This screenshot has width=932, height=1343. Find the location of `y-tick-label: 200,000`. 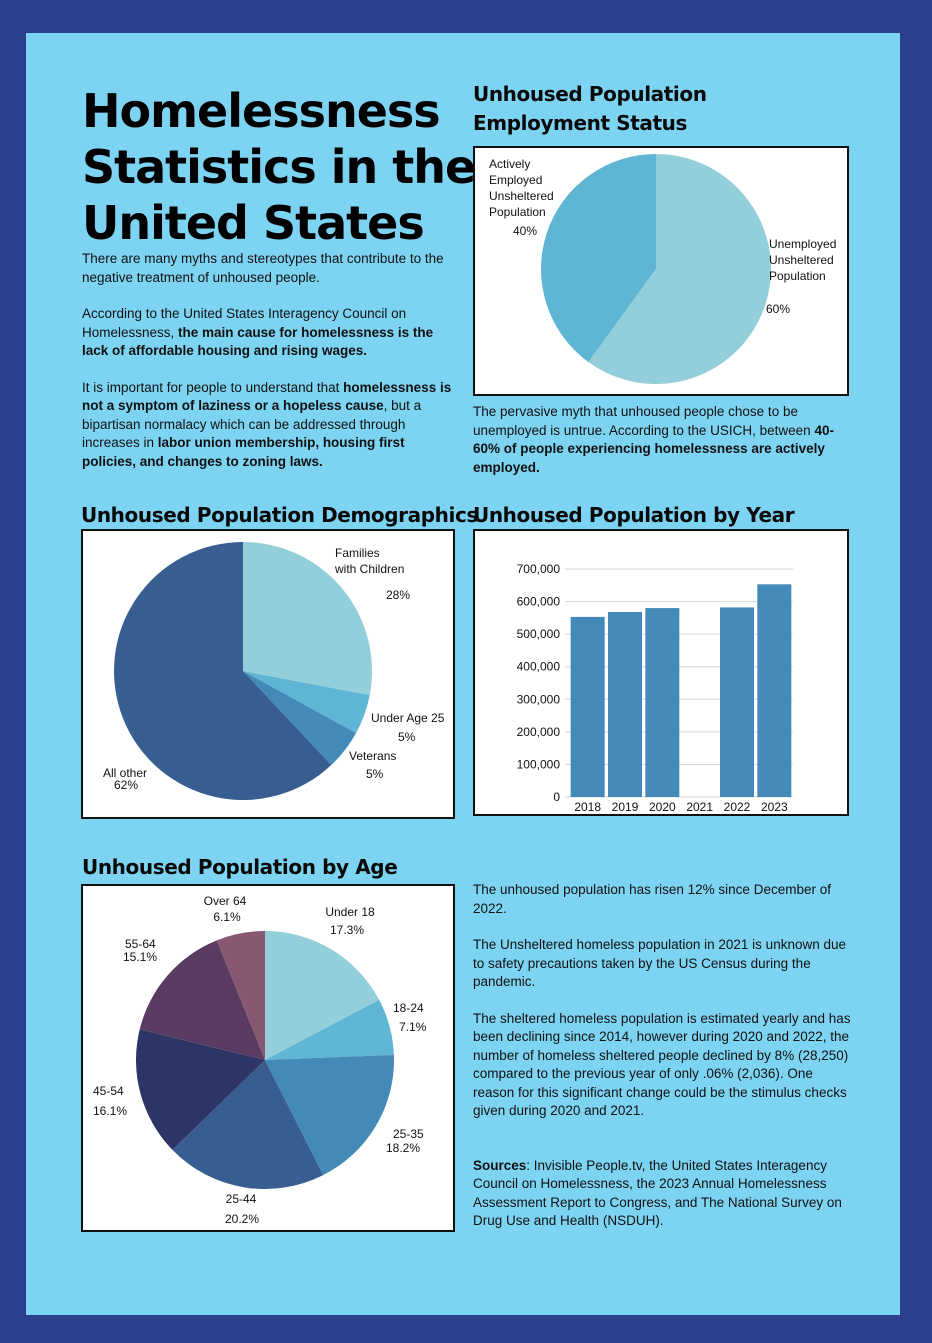

y-tick-label: 200,000 is located at coordinates (539, 732).